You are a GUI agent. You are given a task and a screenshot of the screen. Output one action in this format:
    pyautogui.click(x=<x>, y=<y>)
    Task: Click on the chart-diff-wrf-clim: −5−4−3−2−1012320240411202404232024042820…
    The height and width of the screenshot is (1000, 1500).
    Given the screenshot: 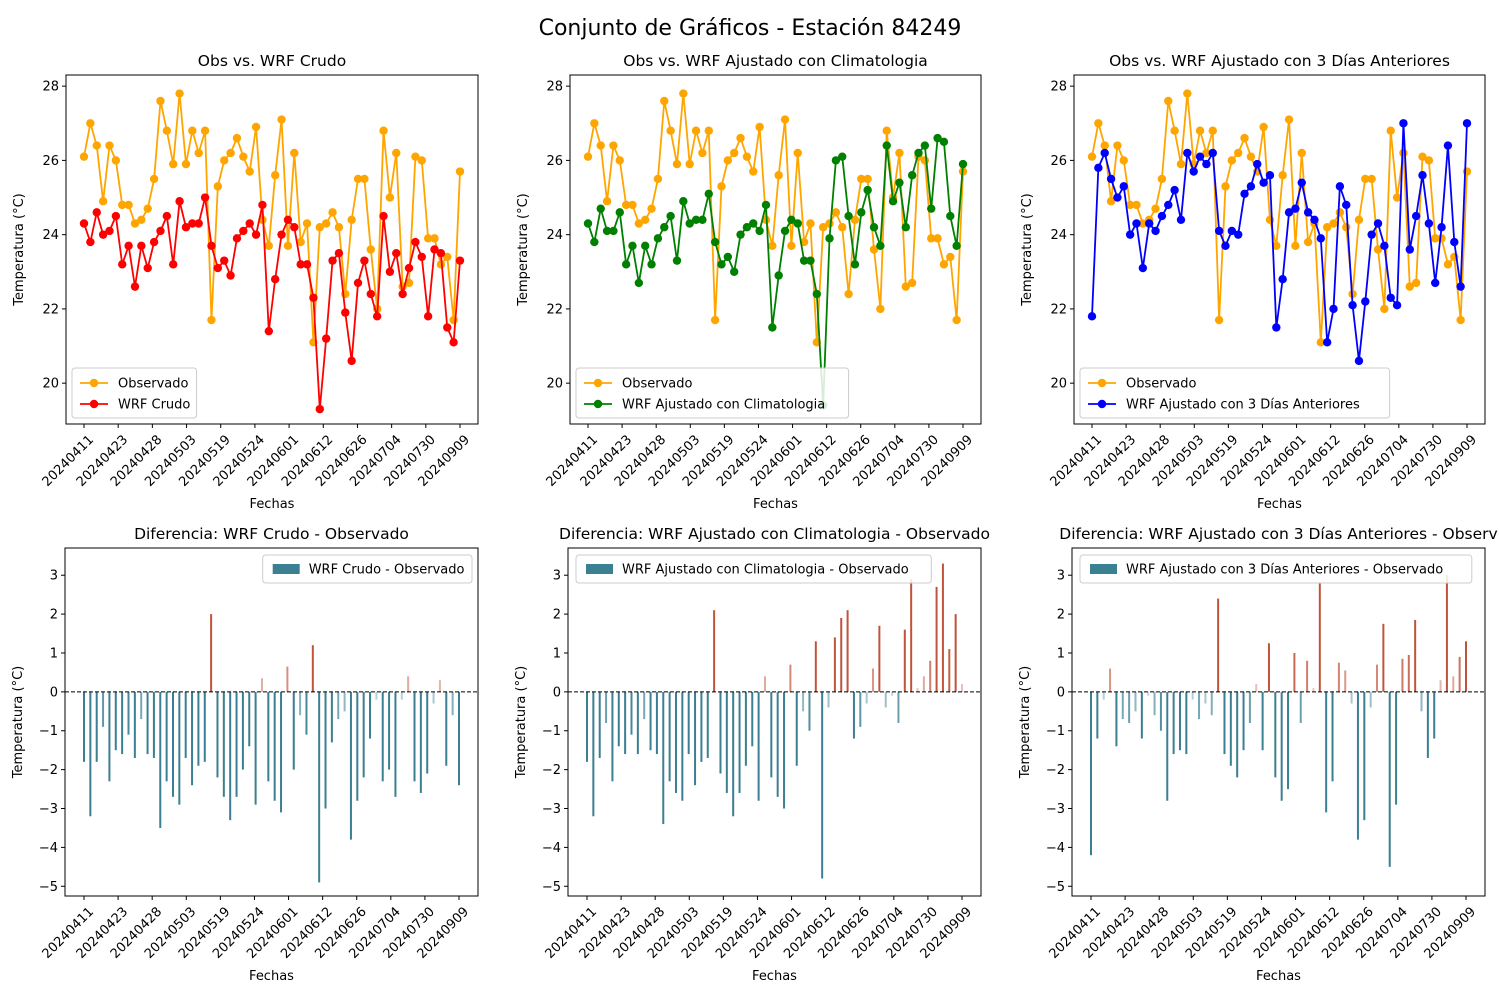 What is the action you would take?
    pyautogui.click(x=752, y=754)
    